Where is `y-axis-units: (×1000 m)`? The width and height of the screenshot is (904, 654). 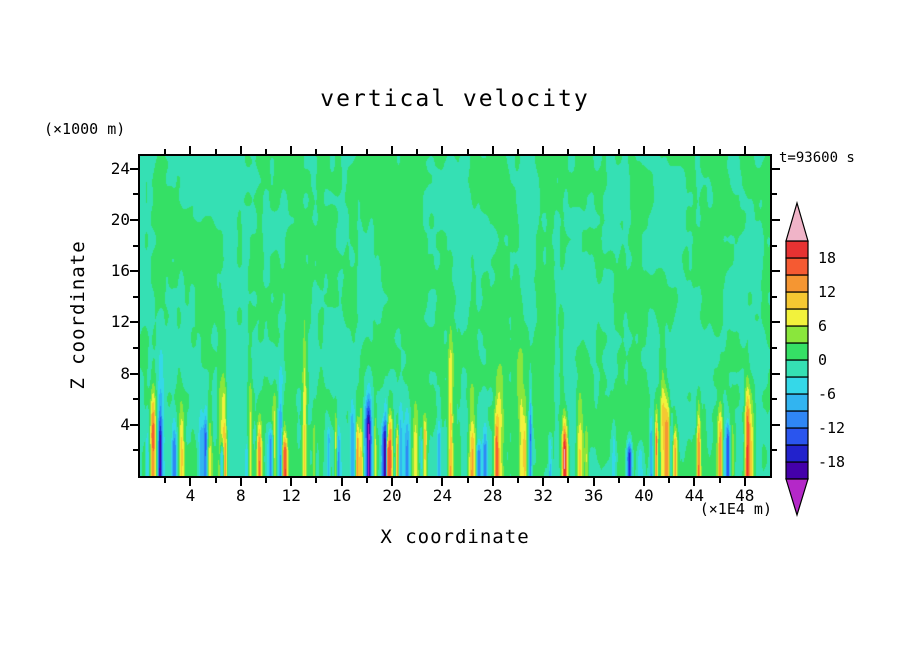
y-axis-units: (×1000 m) is located at coordinates (85, 129).